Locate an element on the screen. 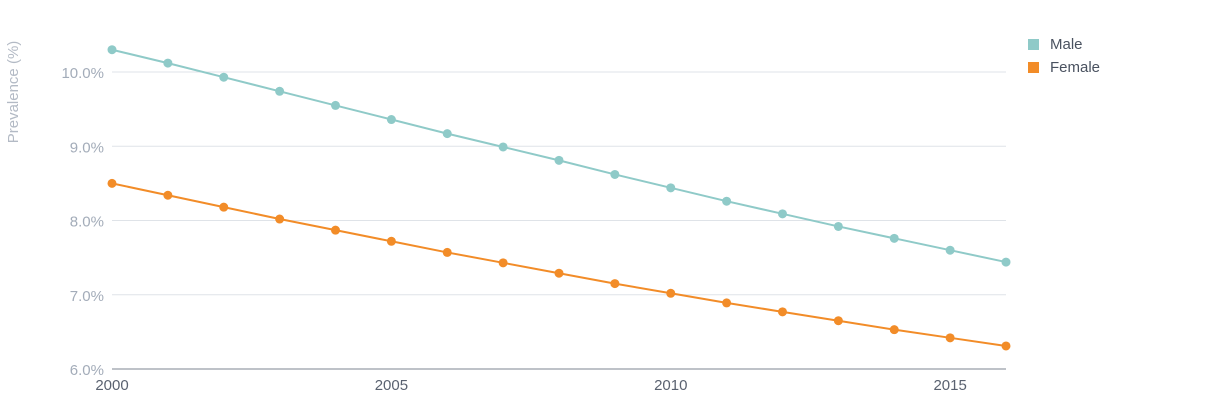 The image size is (1230, 402). legend-item-male: Male is located at coordinates (1064, 44).